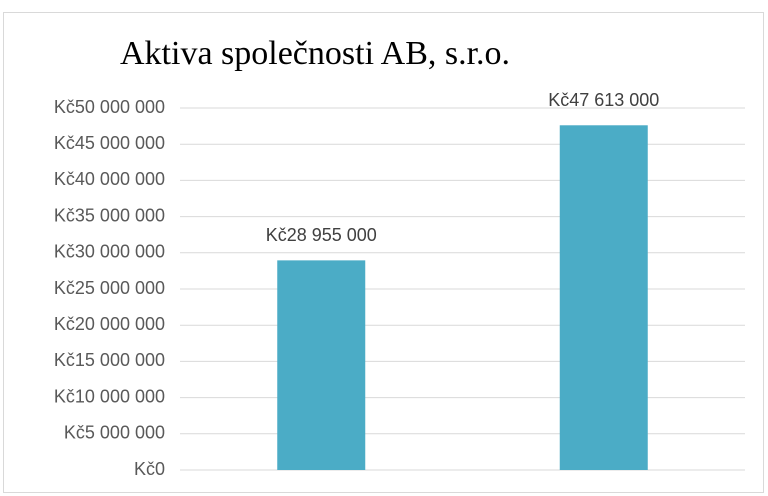 This screenshot has height=496, width=768. Describe the element at coordinates (109, 215) in the screenshot. I see `y-tick-label: Kč35 000 000` at that location.